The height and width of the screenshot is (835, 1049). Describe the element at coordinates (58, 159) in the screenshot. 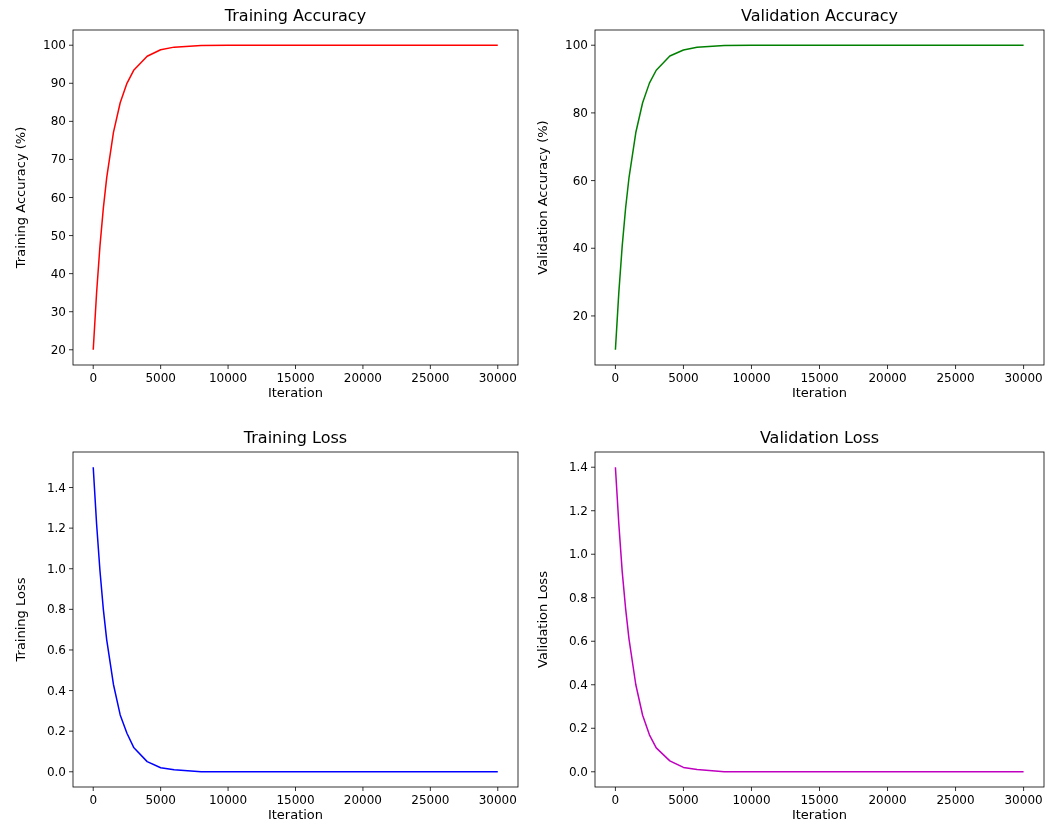

I see `y-tick-label: 70` at that location.